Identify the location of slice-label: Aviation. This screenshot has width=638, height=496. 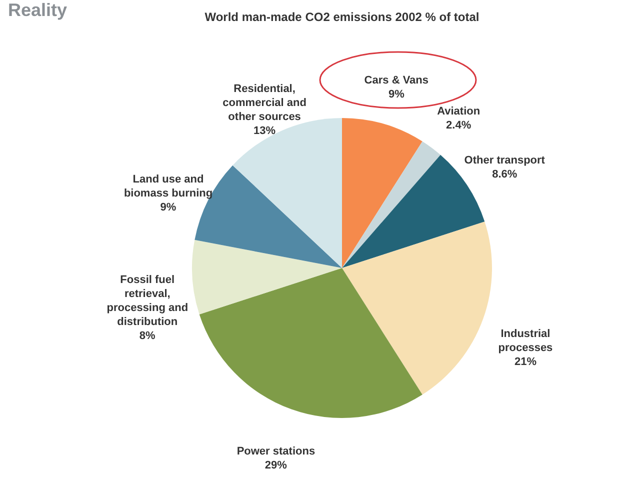
(458, 112).